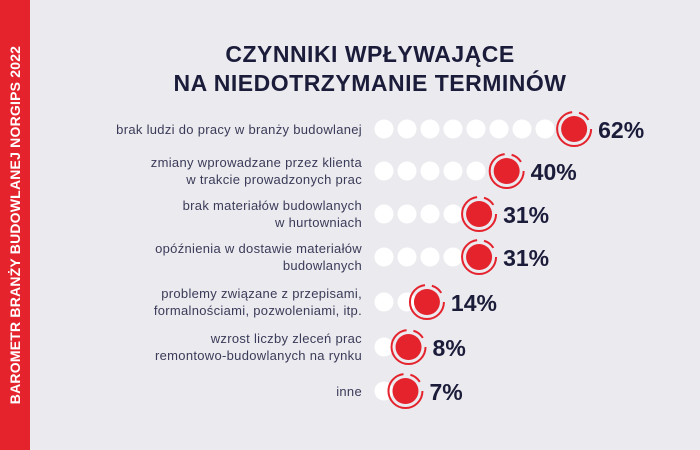  I want to click on category-label-line: budowlanych, so click(322, 265).